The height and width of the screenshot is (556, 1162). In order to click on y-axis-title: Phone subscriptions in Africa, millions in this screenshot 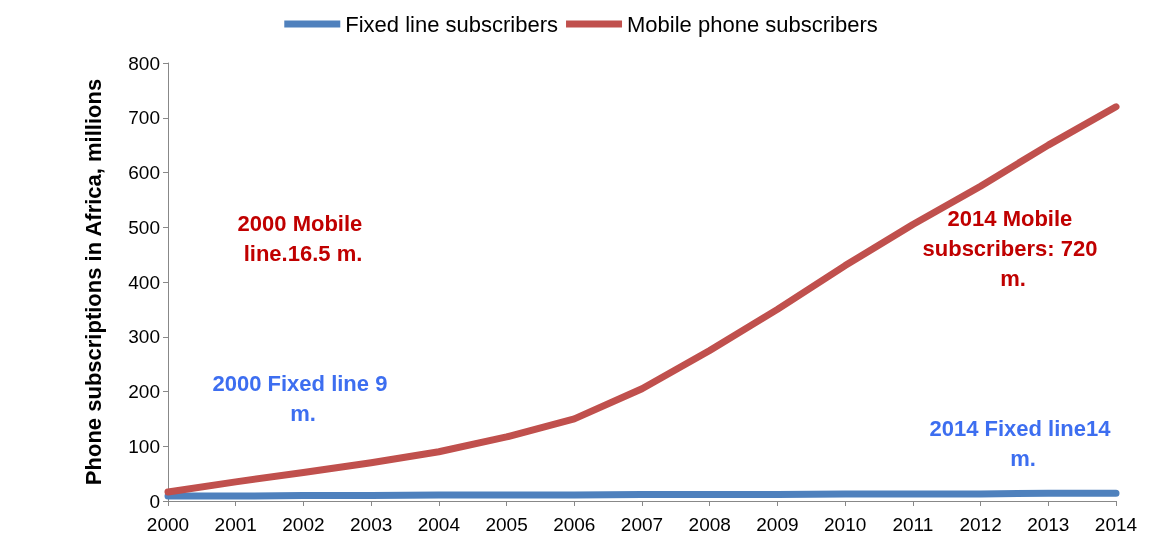, I will do `click(93, 282)`.